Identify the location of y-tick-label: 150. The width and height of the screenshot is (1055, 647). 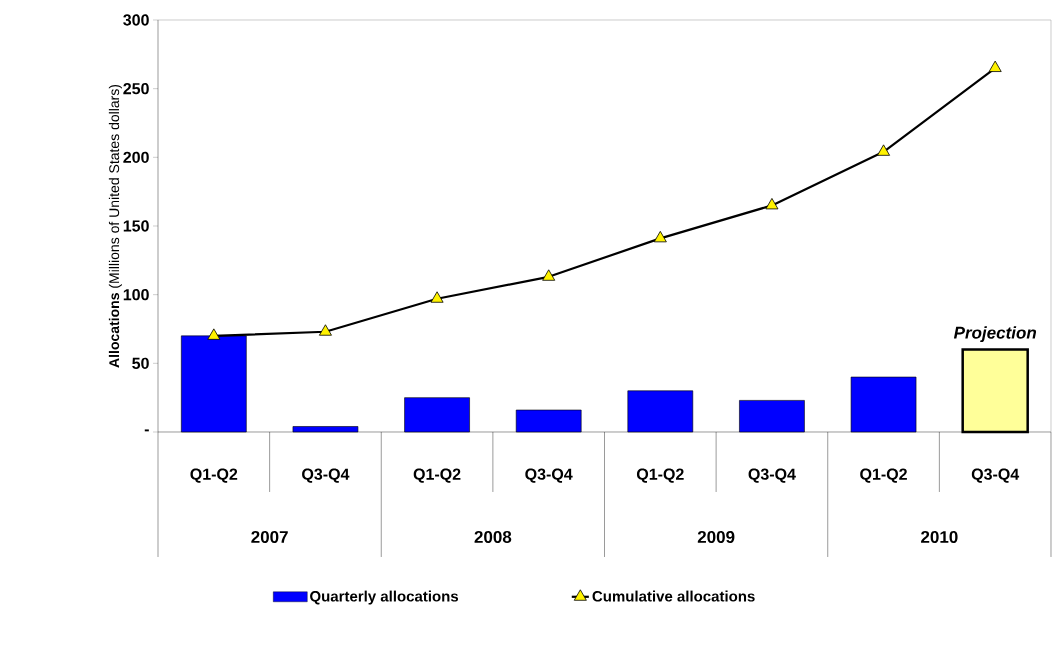
(136, 226).